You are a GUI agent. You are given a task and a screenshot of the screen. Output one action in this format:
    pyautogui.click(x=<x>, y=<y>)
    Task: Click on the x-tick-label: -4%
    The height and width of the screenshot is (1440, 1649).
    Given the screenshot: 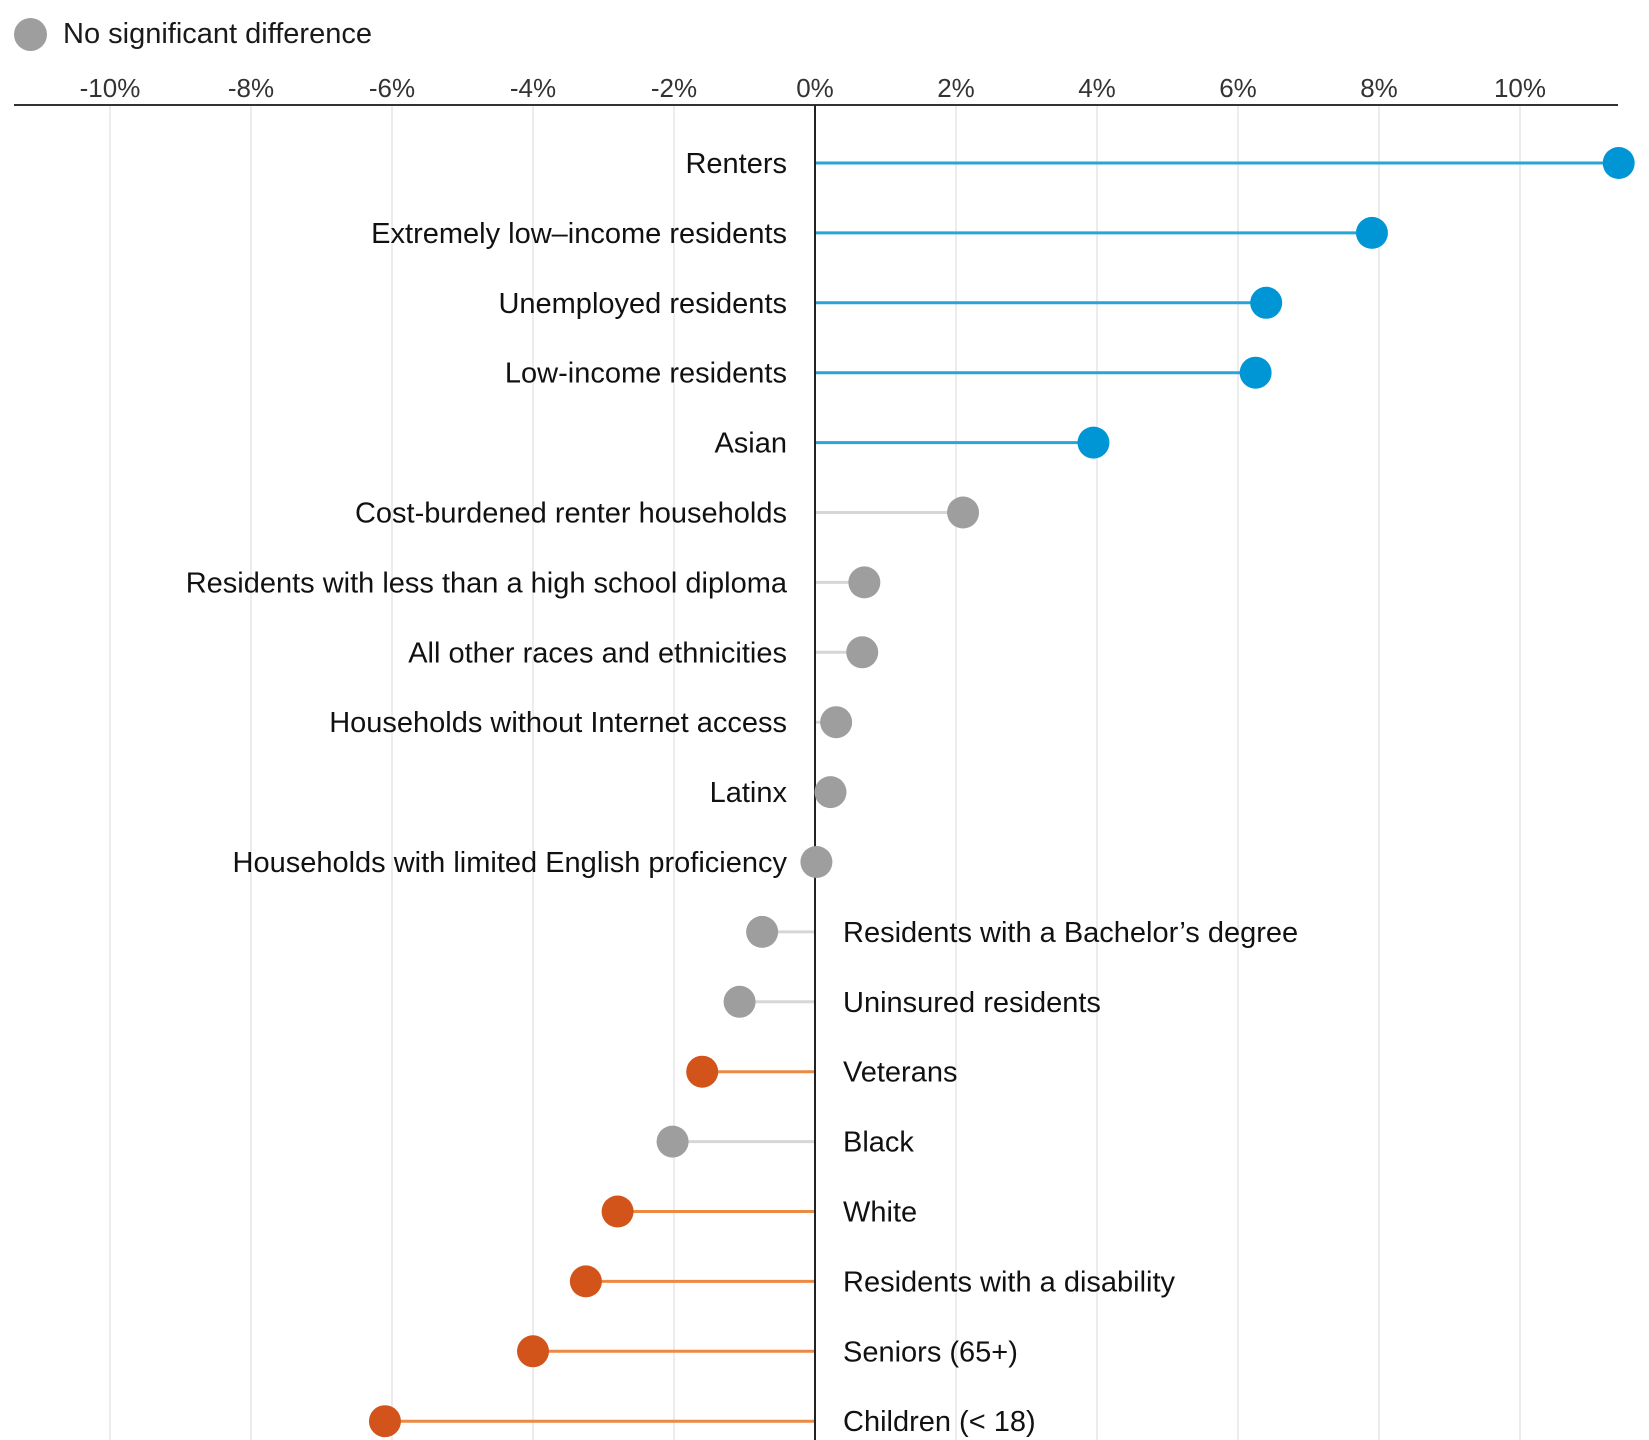 What is the action you would take?
    pyautogui.click(x=533, y=88)
    